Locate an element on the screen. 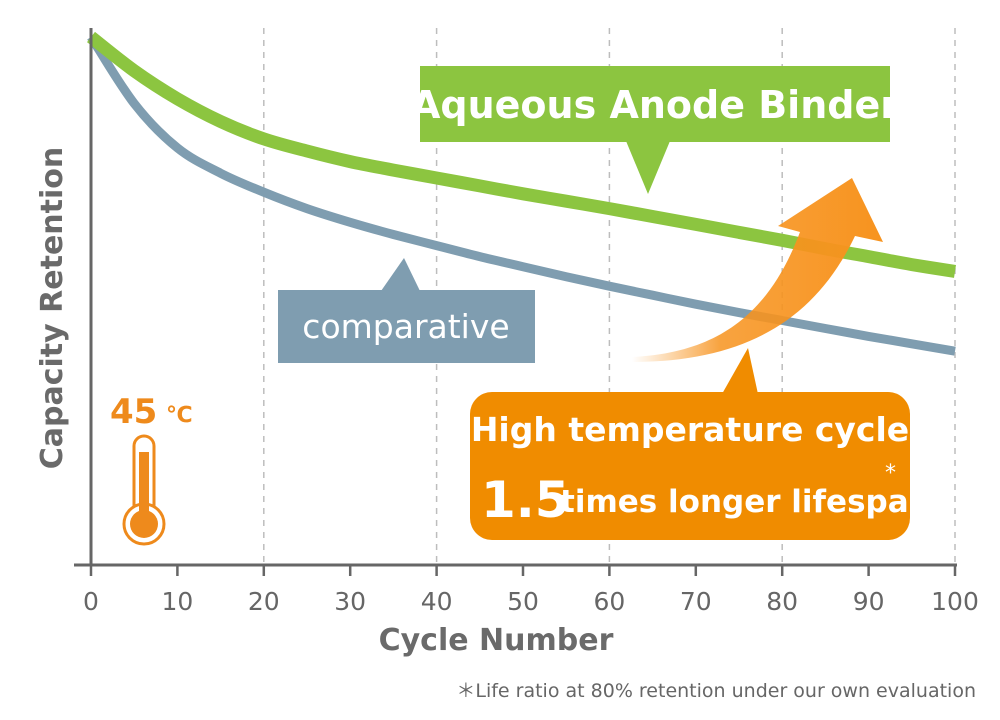 Image resolution: width=1000 pixels, height=720 pixels. x-tick-label-0: 0 is located at coordinates (91, 601).